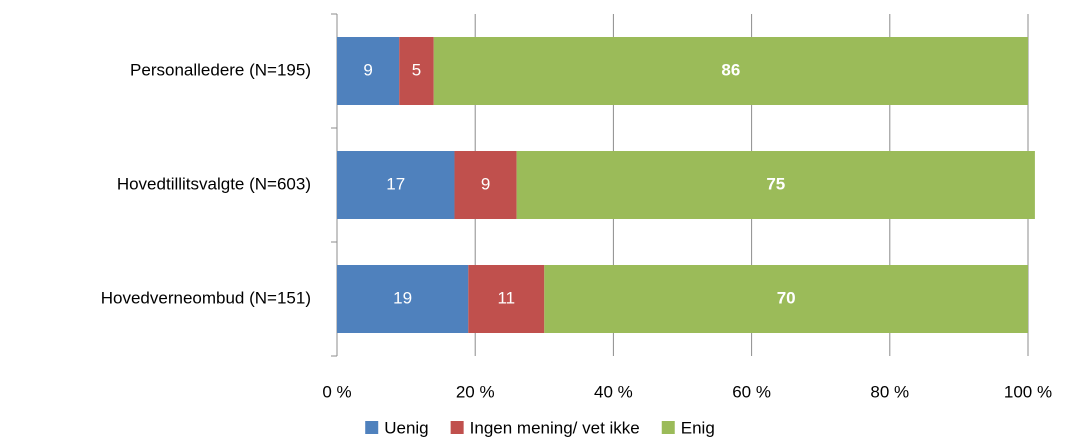 This screenshot has height=440, width=1067. I want to click on data-label: 19, so click(402, 297).